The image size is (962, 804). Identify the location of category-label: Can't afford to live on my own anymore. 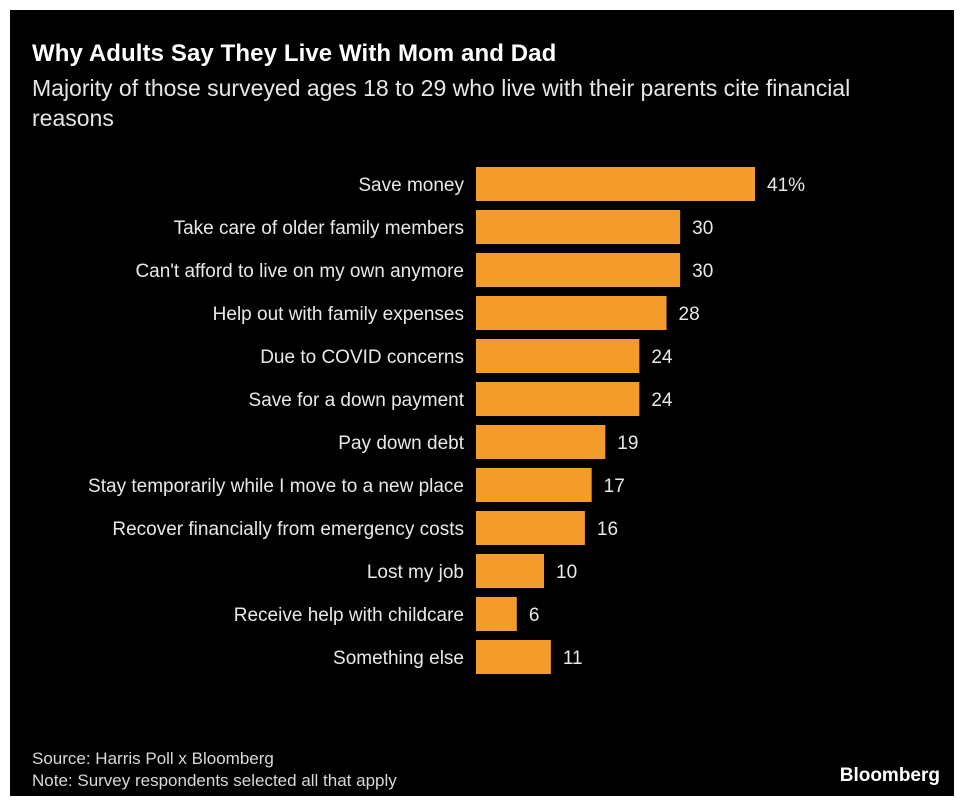
(299, 271).